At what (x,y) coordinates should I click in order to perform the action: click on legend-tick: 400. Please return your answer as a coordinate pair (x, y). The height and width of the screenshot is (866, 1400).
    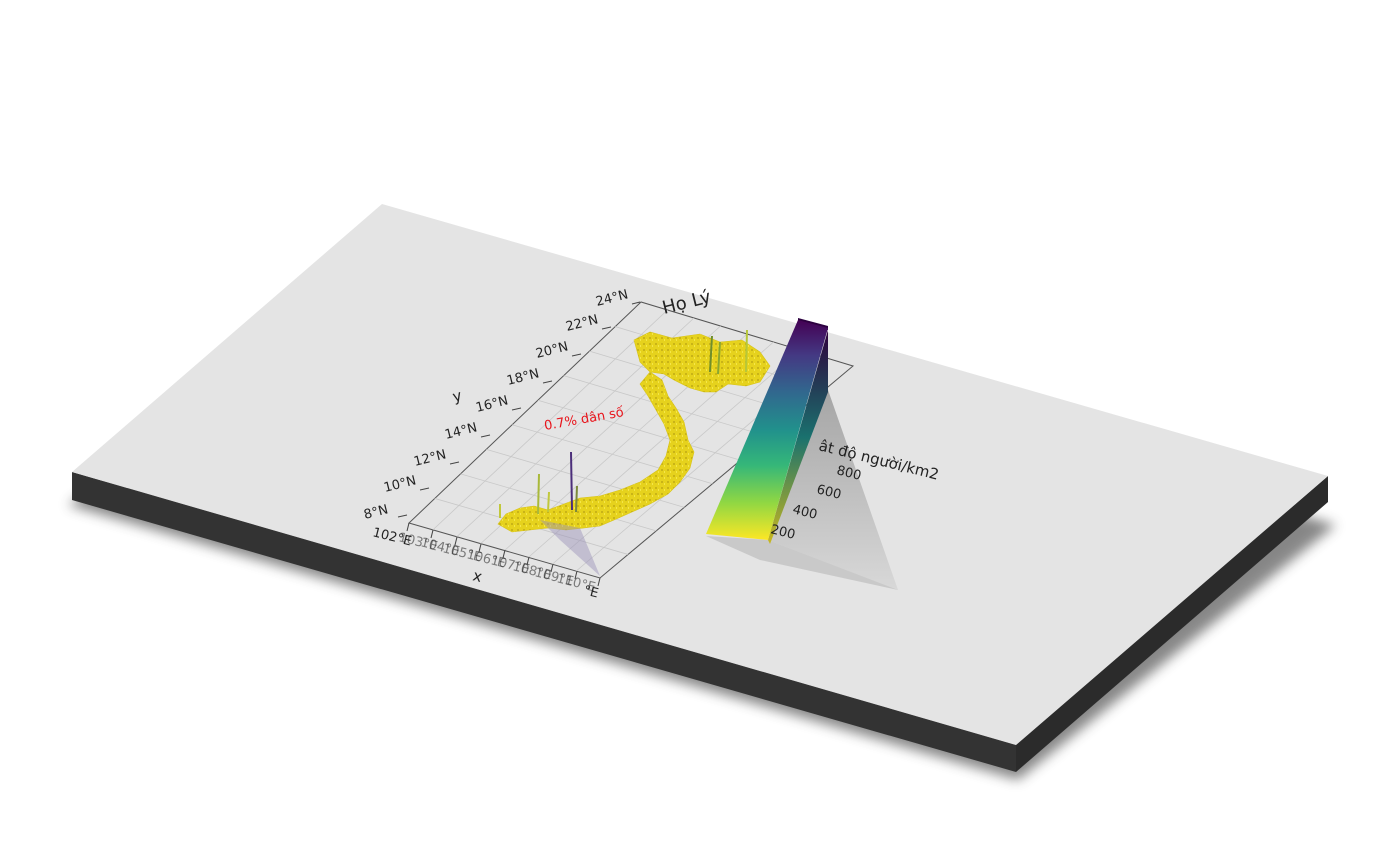
    Looking at the image, I should click on (805, 512).